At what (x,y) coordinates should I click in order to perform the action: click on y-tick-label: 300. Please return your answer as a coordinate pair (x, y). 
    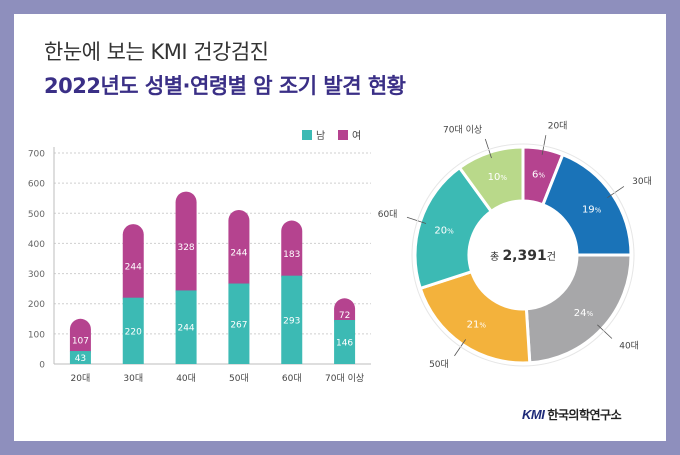
    Looking at the image, I should click on (36, 275).